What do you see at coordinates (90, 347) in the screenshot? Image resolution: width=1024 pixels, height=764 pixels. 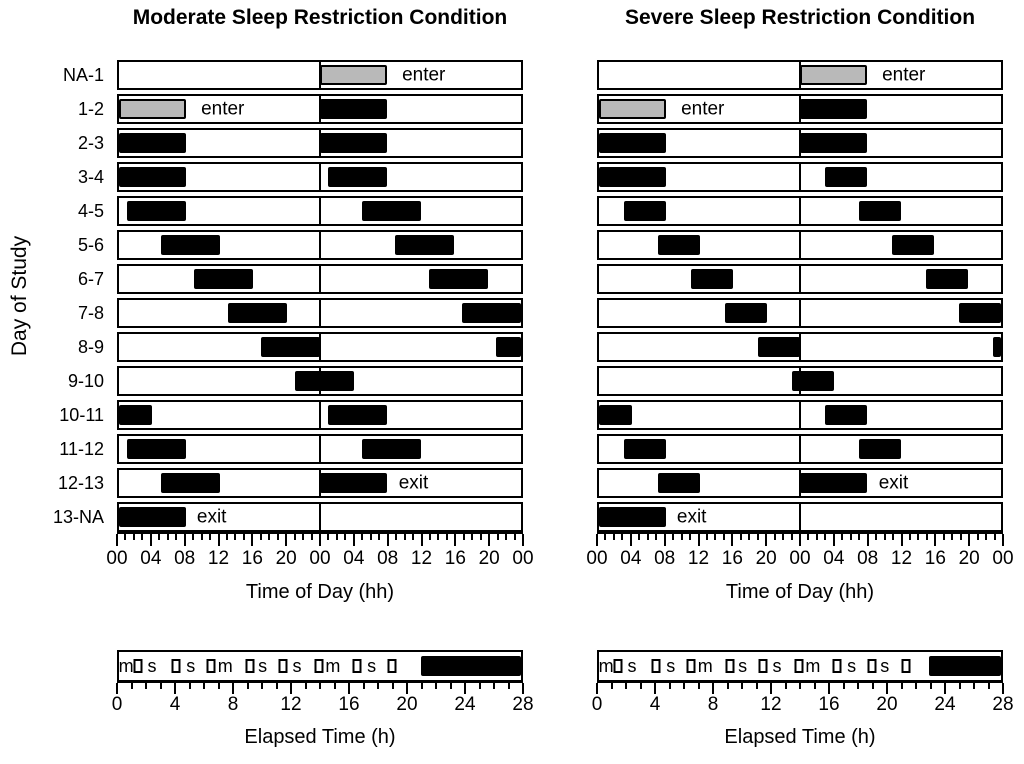 I see `y-tick-label: 8-9` at bounding box center [90, 347].